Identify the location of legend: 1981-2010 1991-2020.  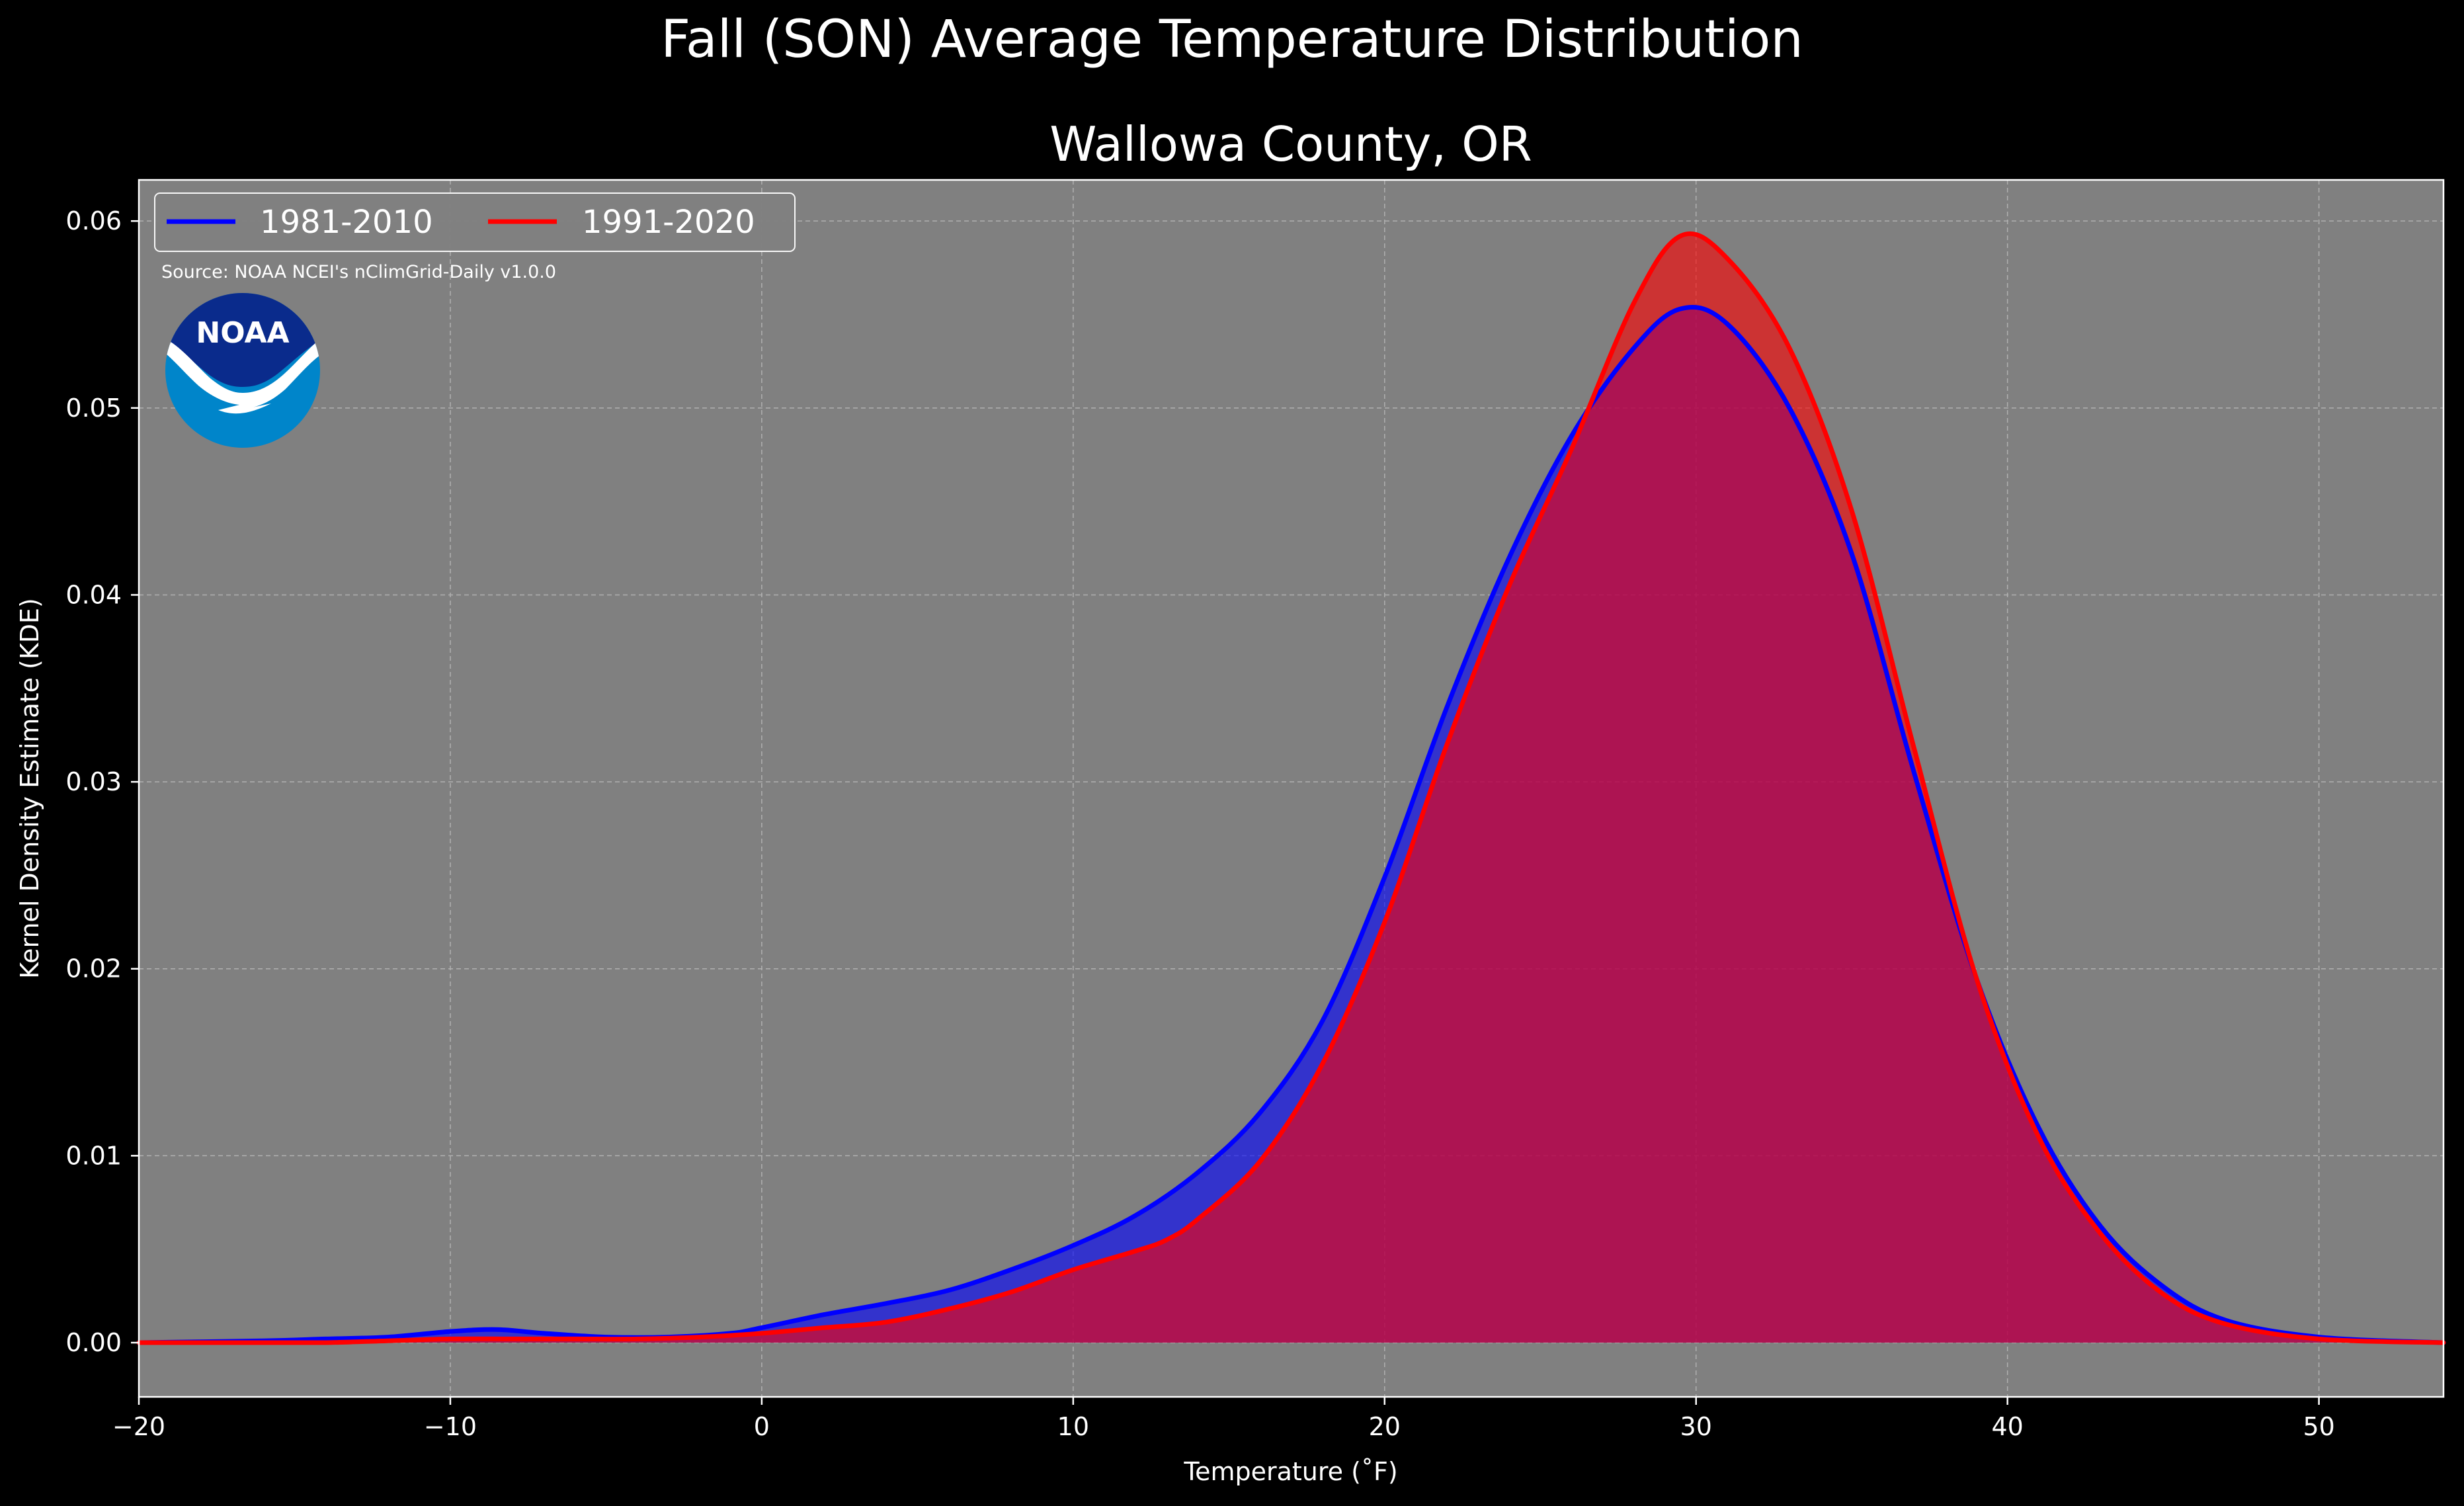
(475, 222).